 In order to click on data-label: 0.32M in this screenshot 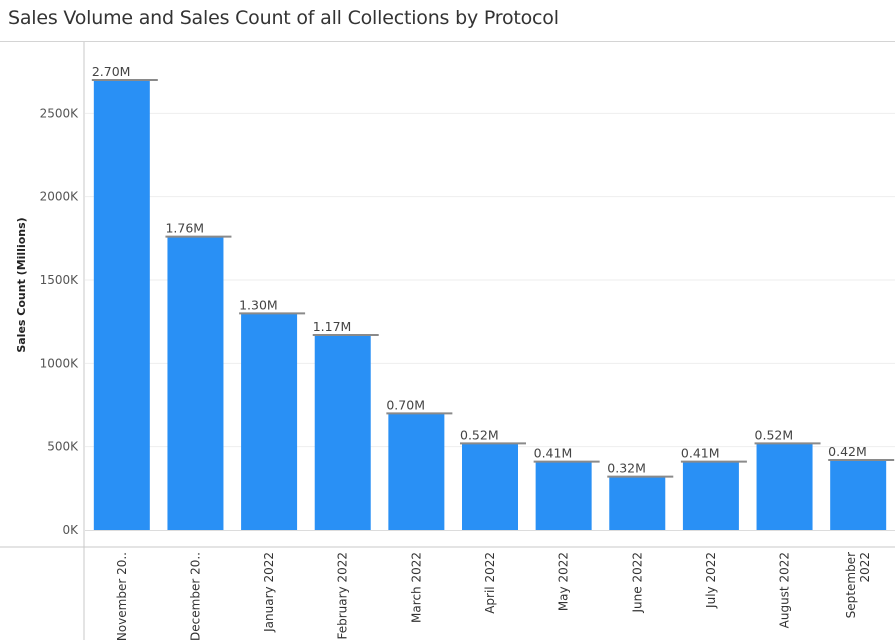, I will do `click(626, 468)`.